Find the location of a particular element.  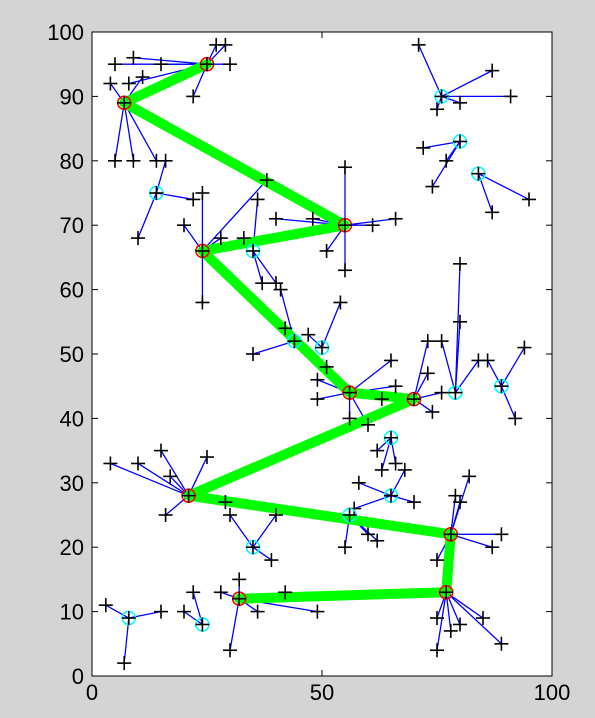

y-tick-label: 60 is located at coordinates (72, 290).